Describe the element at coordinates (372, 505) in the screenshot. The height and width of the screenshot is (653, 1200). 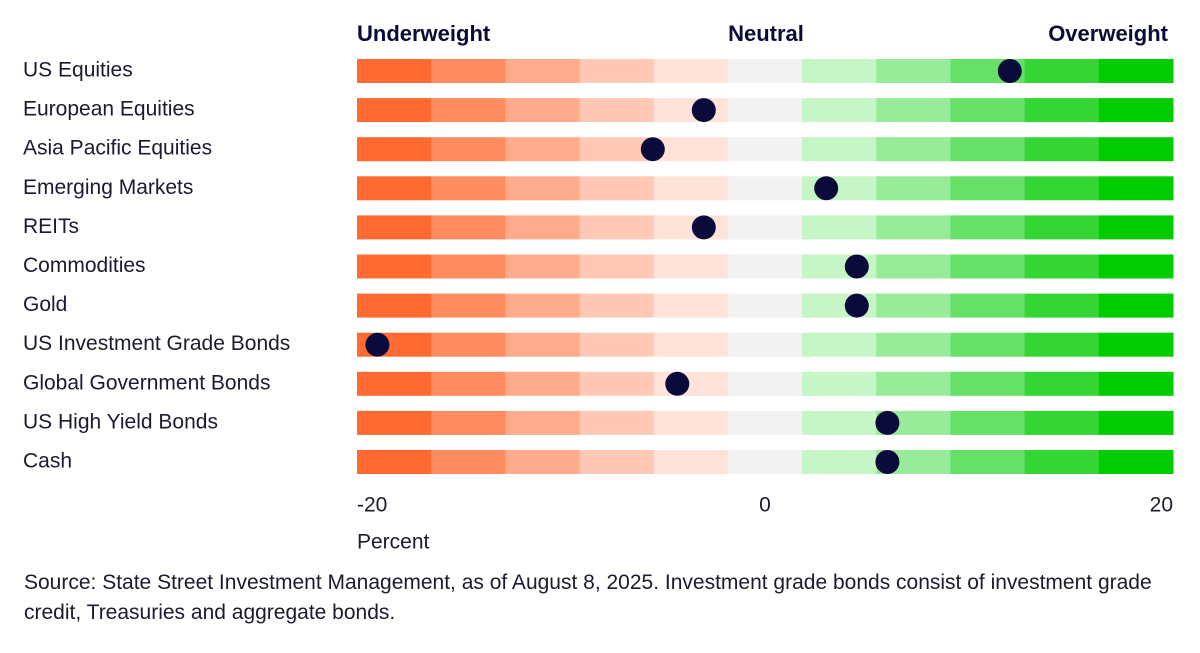
I see `x-tick-label: -20` at that location.